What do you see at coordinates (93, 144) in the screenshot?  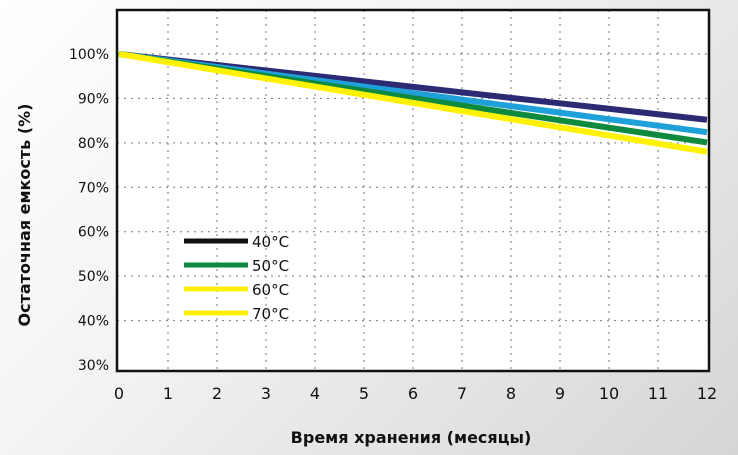 I see `y-tick-label: 80%` at bounding box center [93, 144].